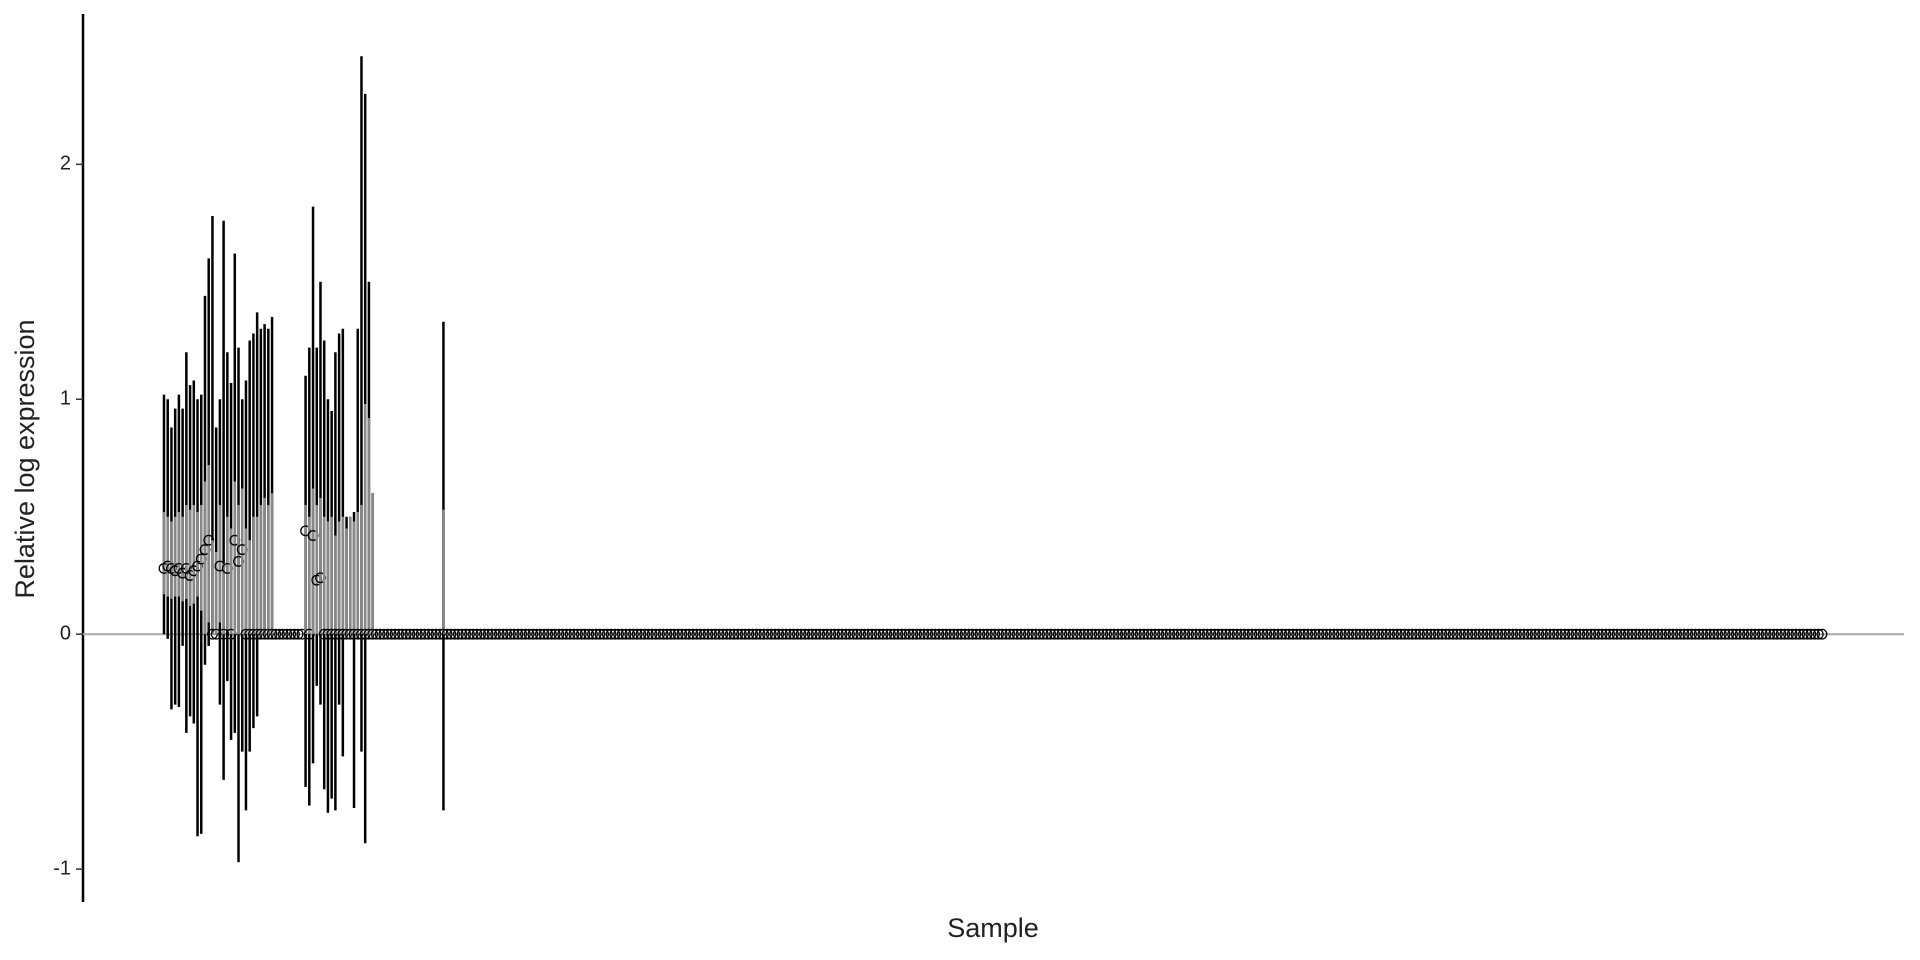 The width and height of the screenshot is (1920, 960). Describe the element at coordinates (62, 868) in the screenshot. I see `y-tick-label: -1` at that location.